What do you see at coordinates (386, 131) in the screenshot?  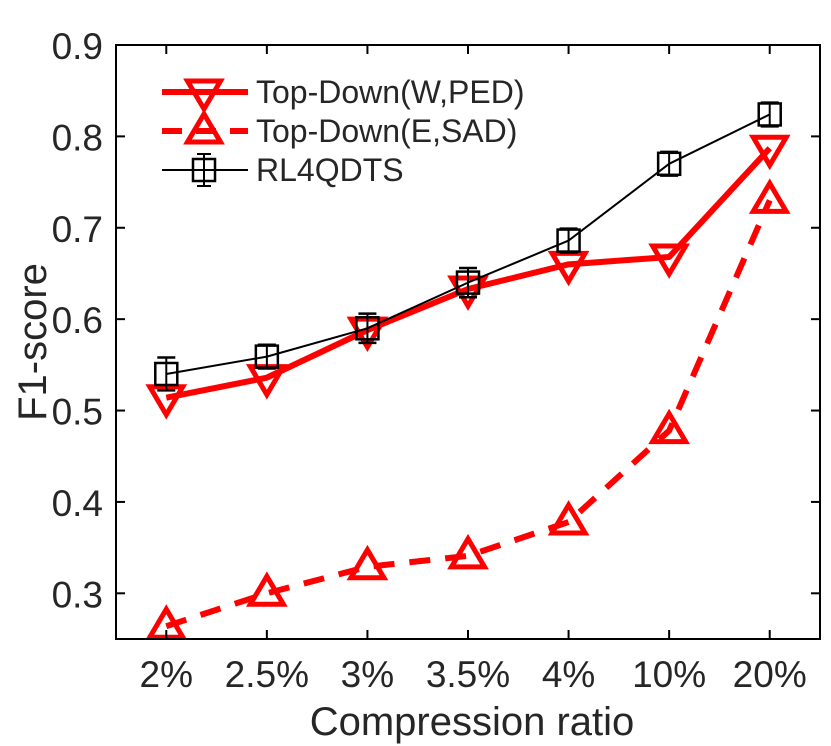 I see `legend-label: Top-Down(E,SAD)` at bounding box center [386, 131].